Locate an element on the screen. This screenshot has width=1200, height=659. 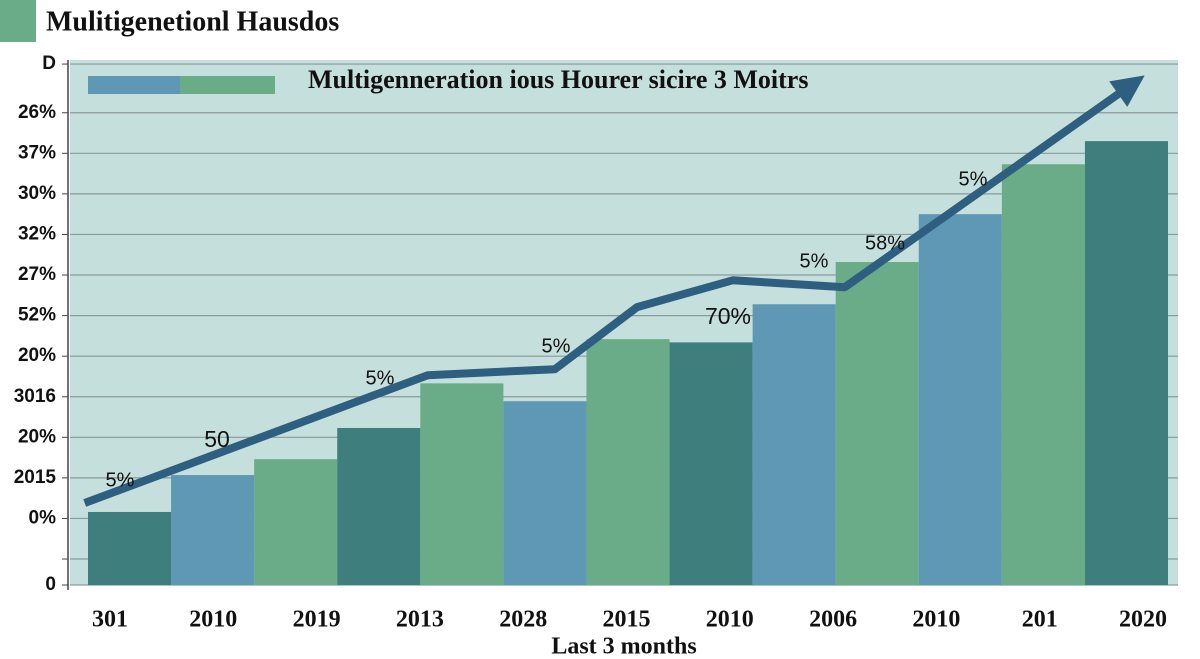
y-tick-label: 32% is located at coordinates (37, 233).